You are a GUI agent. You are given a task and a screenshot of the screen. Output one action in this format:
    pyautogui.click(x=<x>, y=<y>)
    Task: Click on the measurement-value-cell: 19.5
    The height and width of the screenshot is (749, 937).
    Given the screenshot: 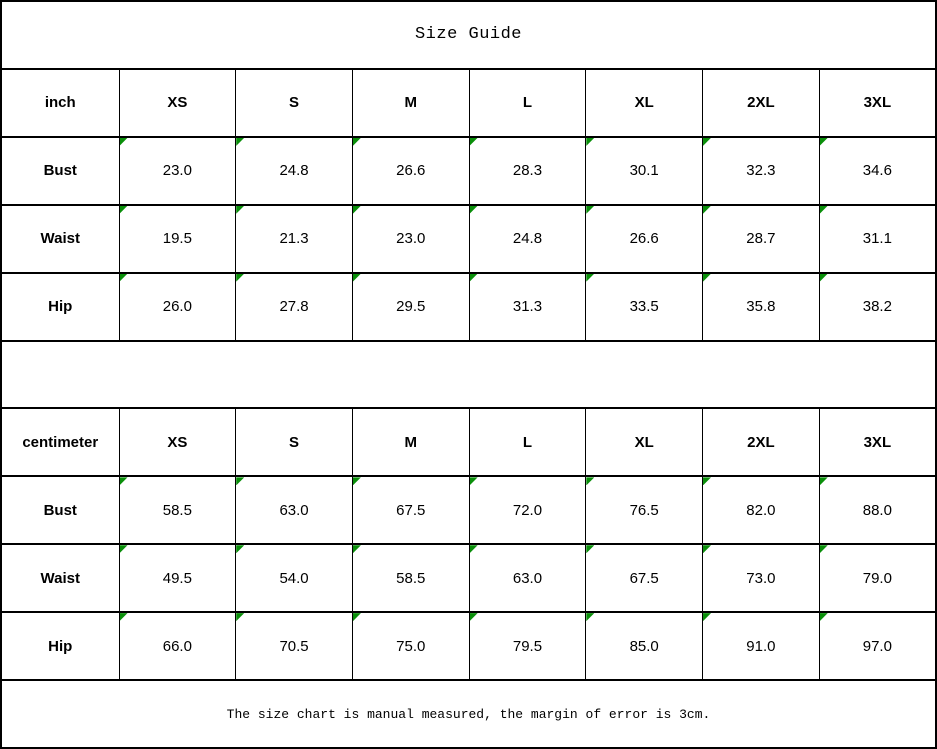 What is the action you would take?
    pyautogui.click(x=177, y=238)
    